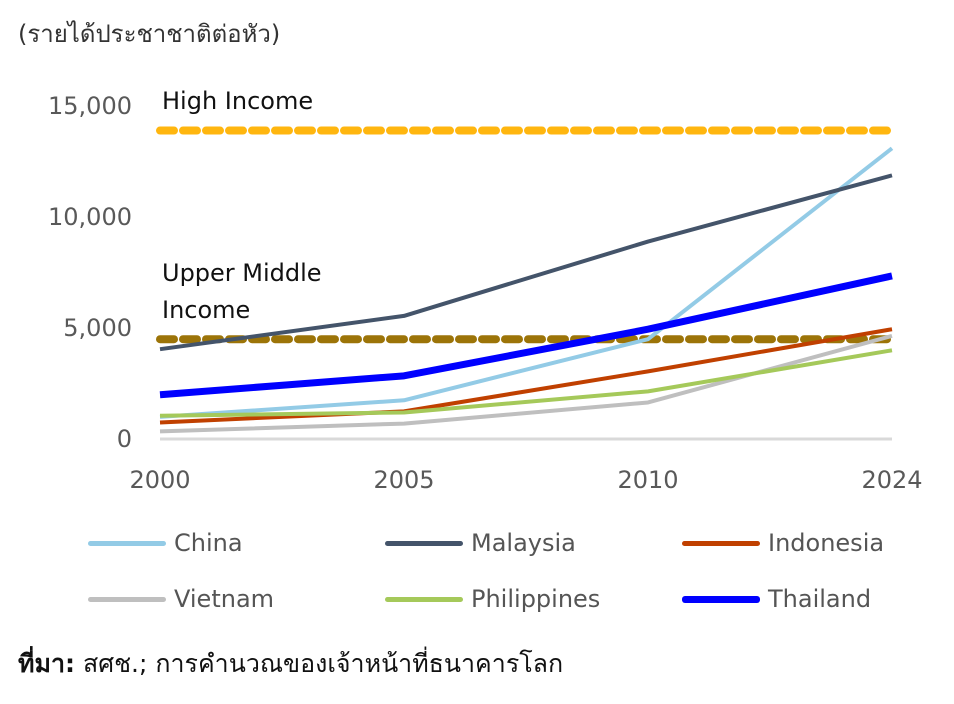 This screenshot has width=954, height=704. What do you see at coordinates (536, 599) in the screenshot?
I see `legend-label: Philippines` at bounding box center [536, 599].